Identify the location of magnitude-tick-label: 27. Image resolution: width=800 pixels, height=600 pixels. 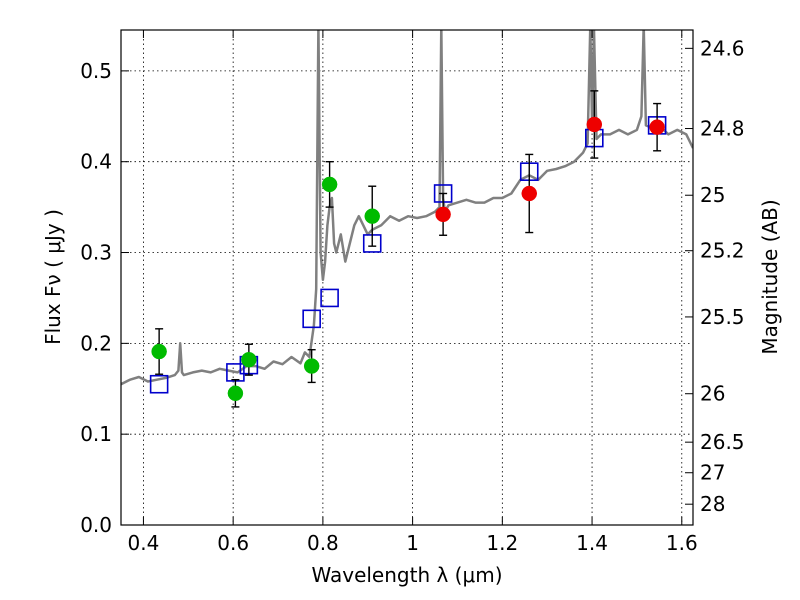
(712, 473).